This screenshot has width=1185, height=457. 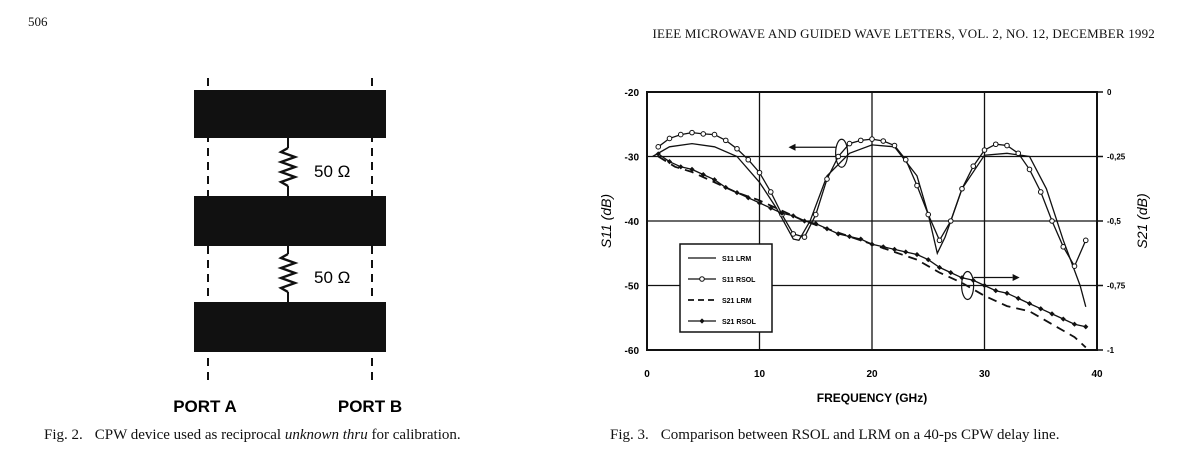 What do you see at coordinates (736, 259) in the screenshot?
I see `legend-entry: S11 LRM` at bounding box center [736, 259].